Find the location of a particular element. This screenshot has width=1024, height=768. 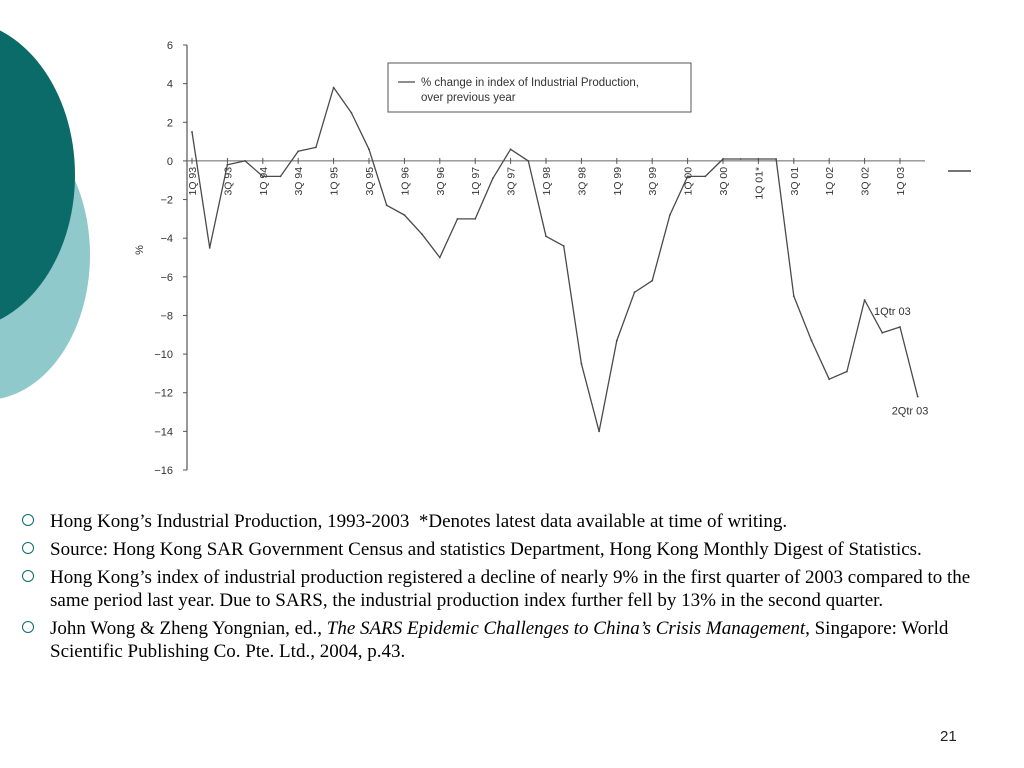

x-tick-label: 1Q 93 is located at coordinates (193, 181).